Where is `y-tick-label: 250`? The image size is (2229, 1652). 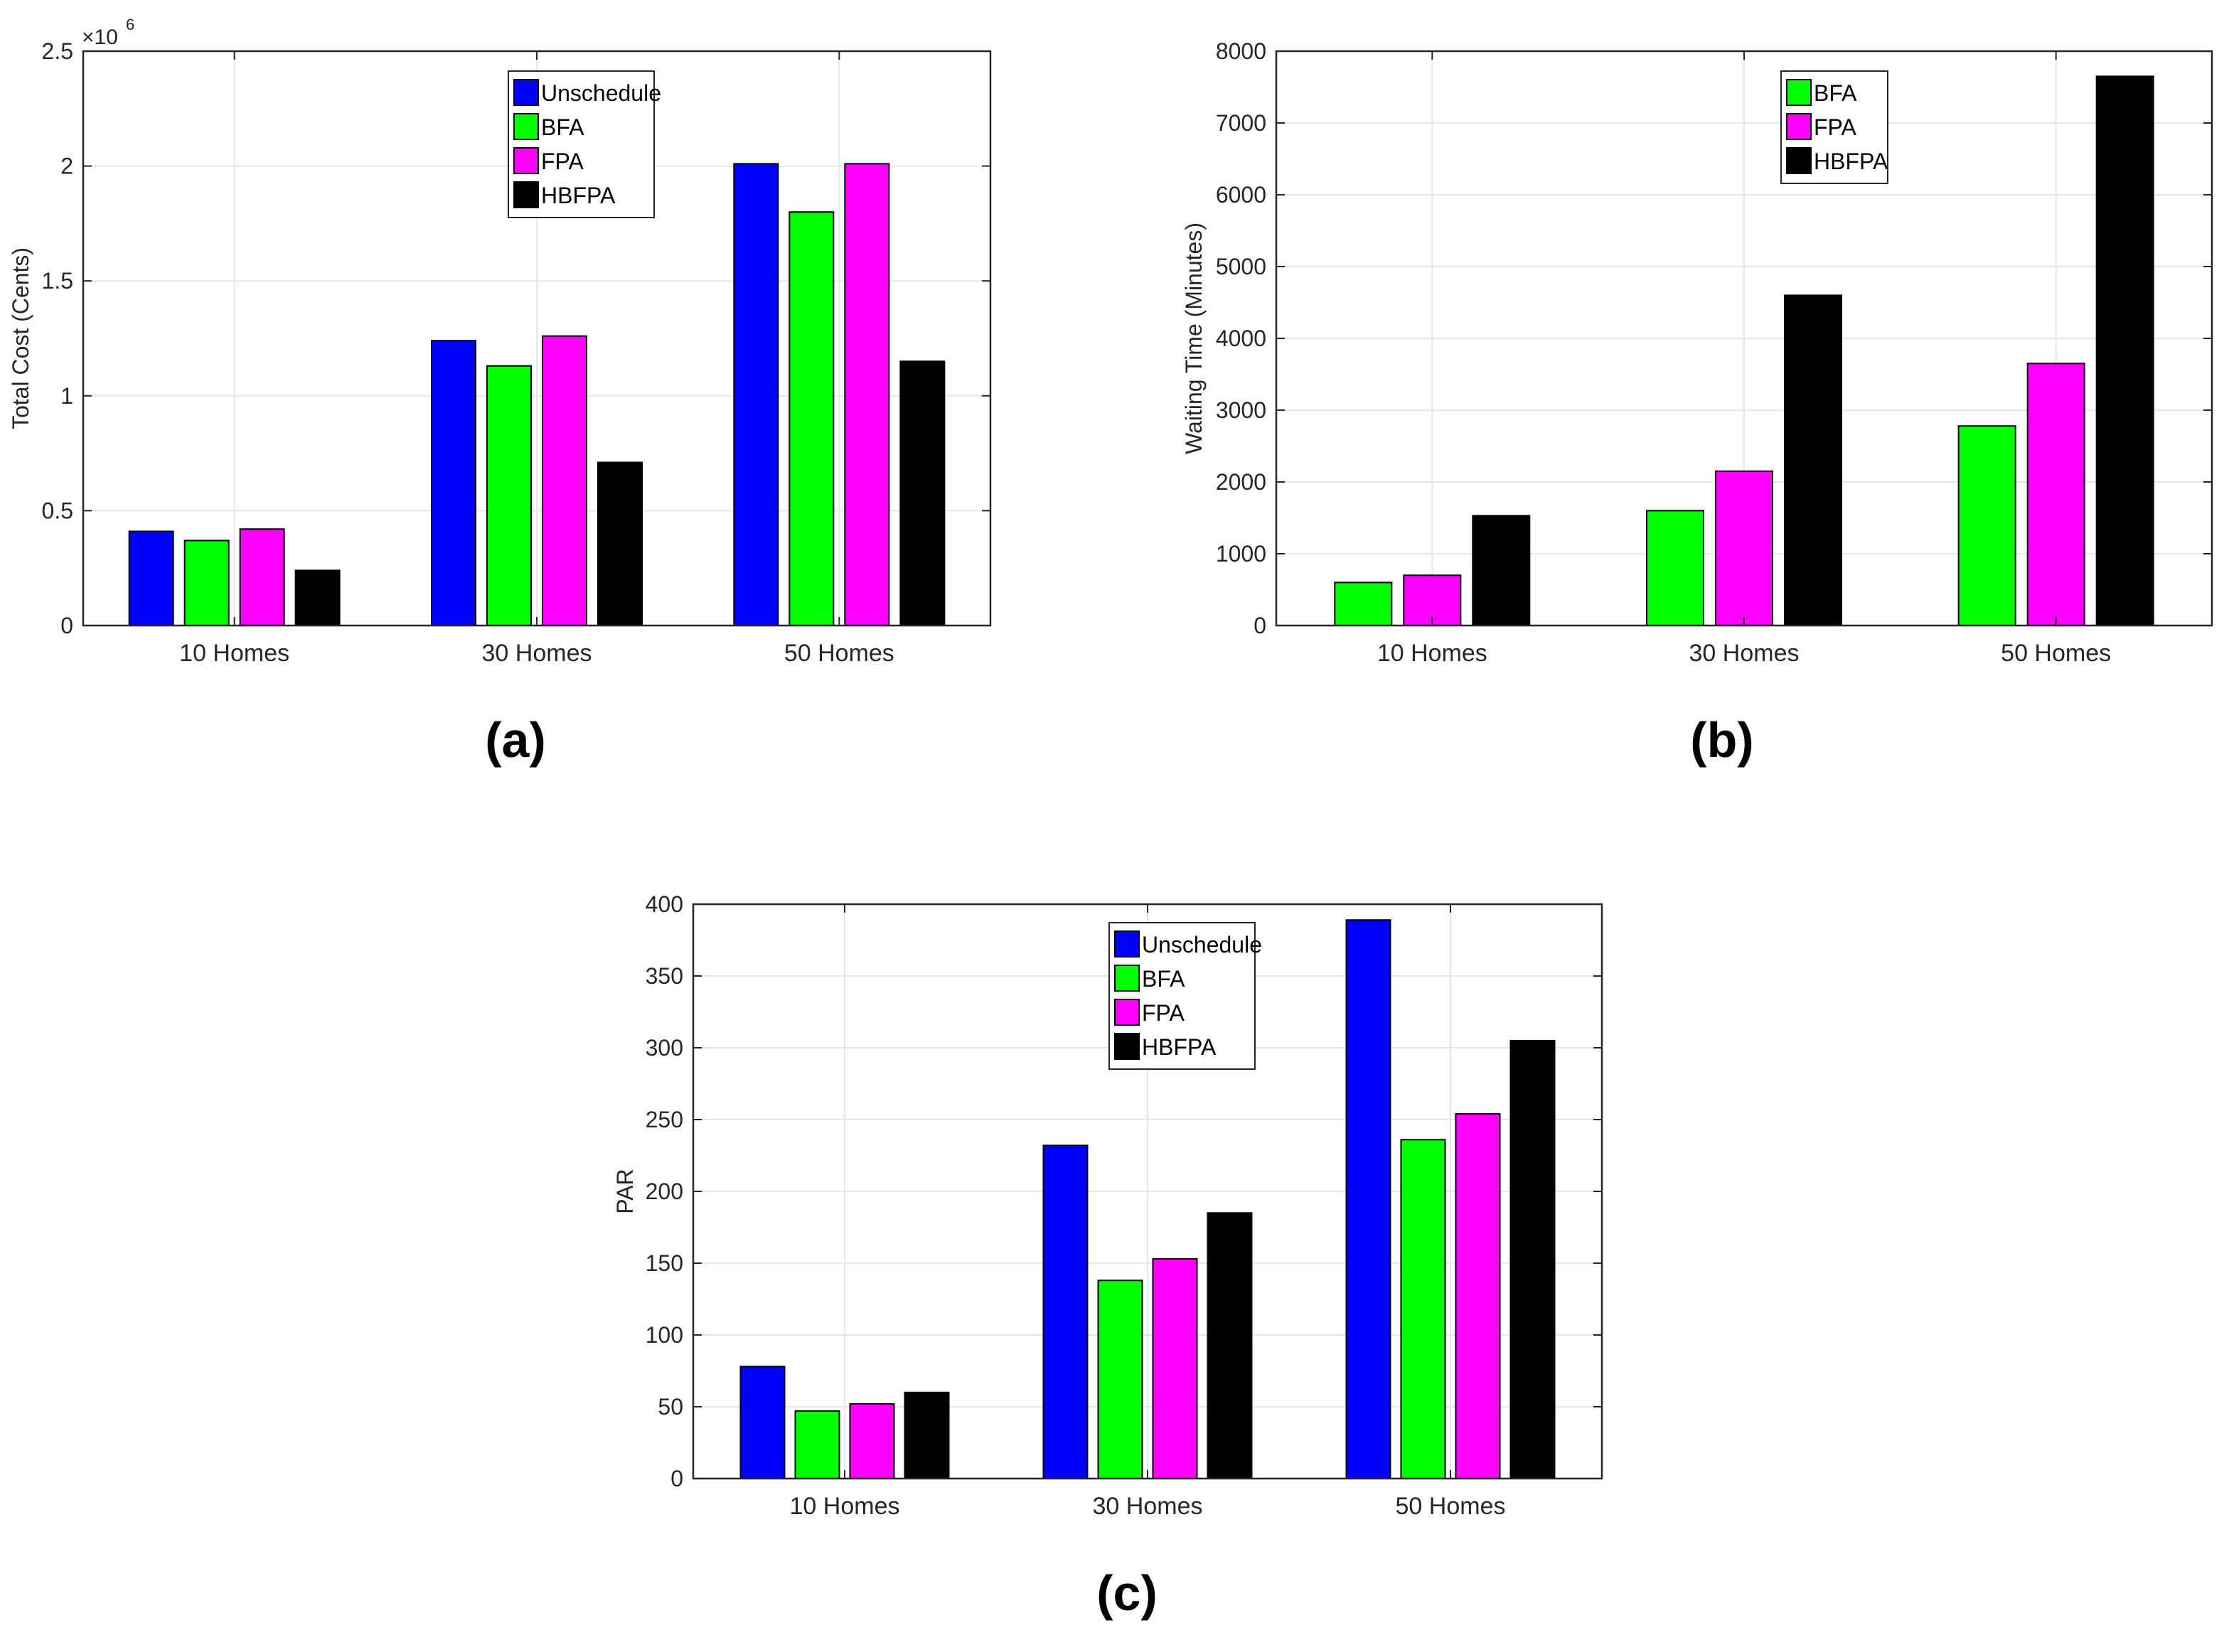
y-tick-label: 250 is located at coordinates (664, 1119).